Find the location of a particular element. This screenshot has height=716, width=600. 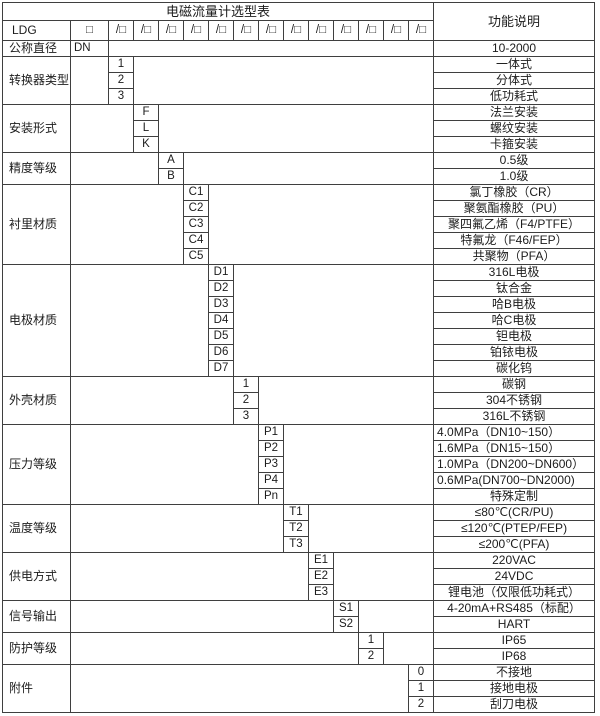

option-desc: 一体式 is located at coordinates (514, 64).